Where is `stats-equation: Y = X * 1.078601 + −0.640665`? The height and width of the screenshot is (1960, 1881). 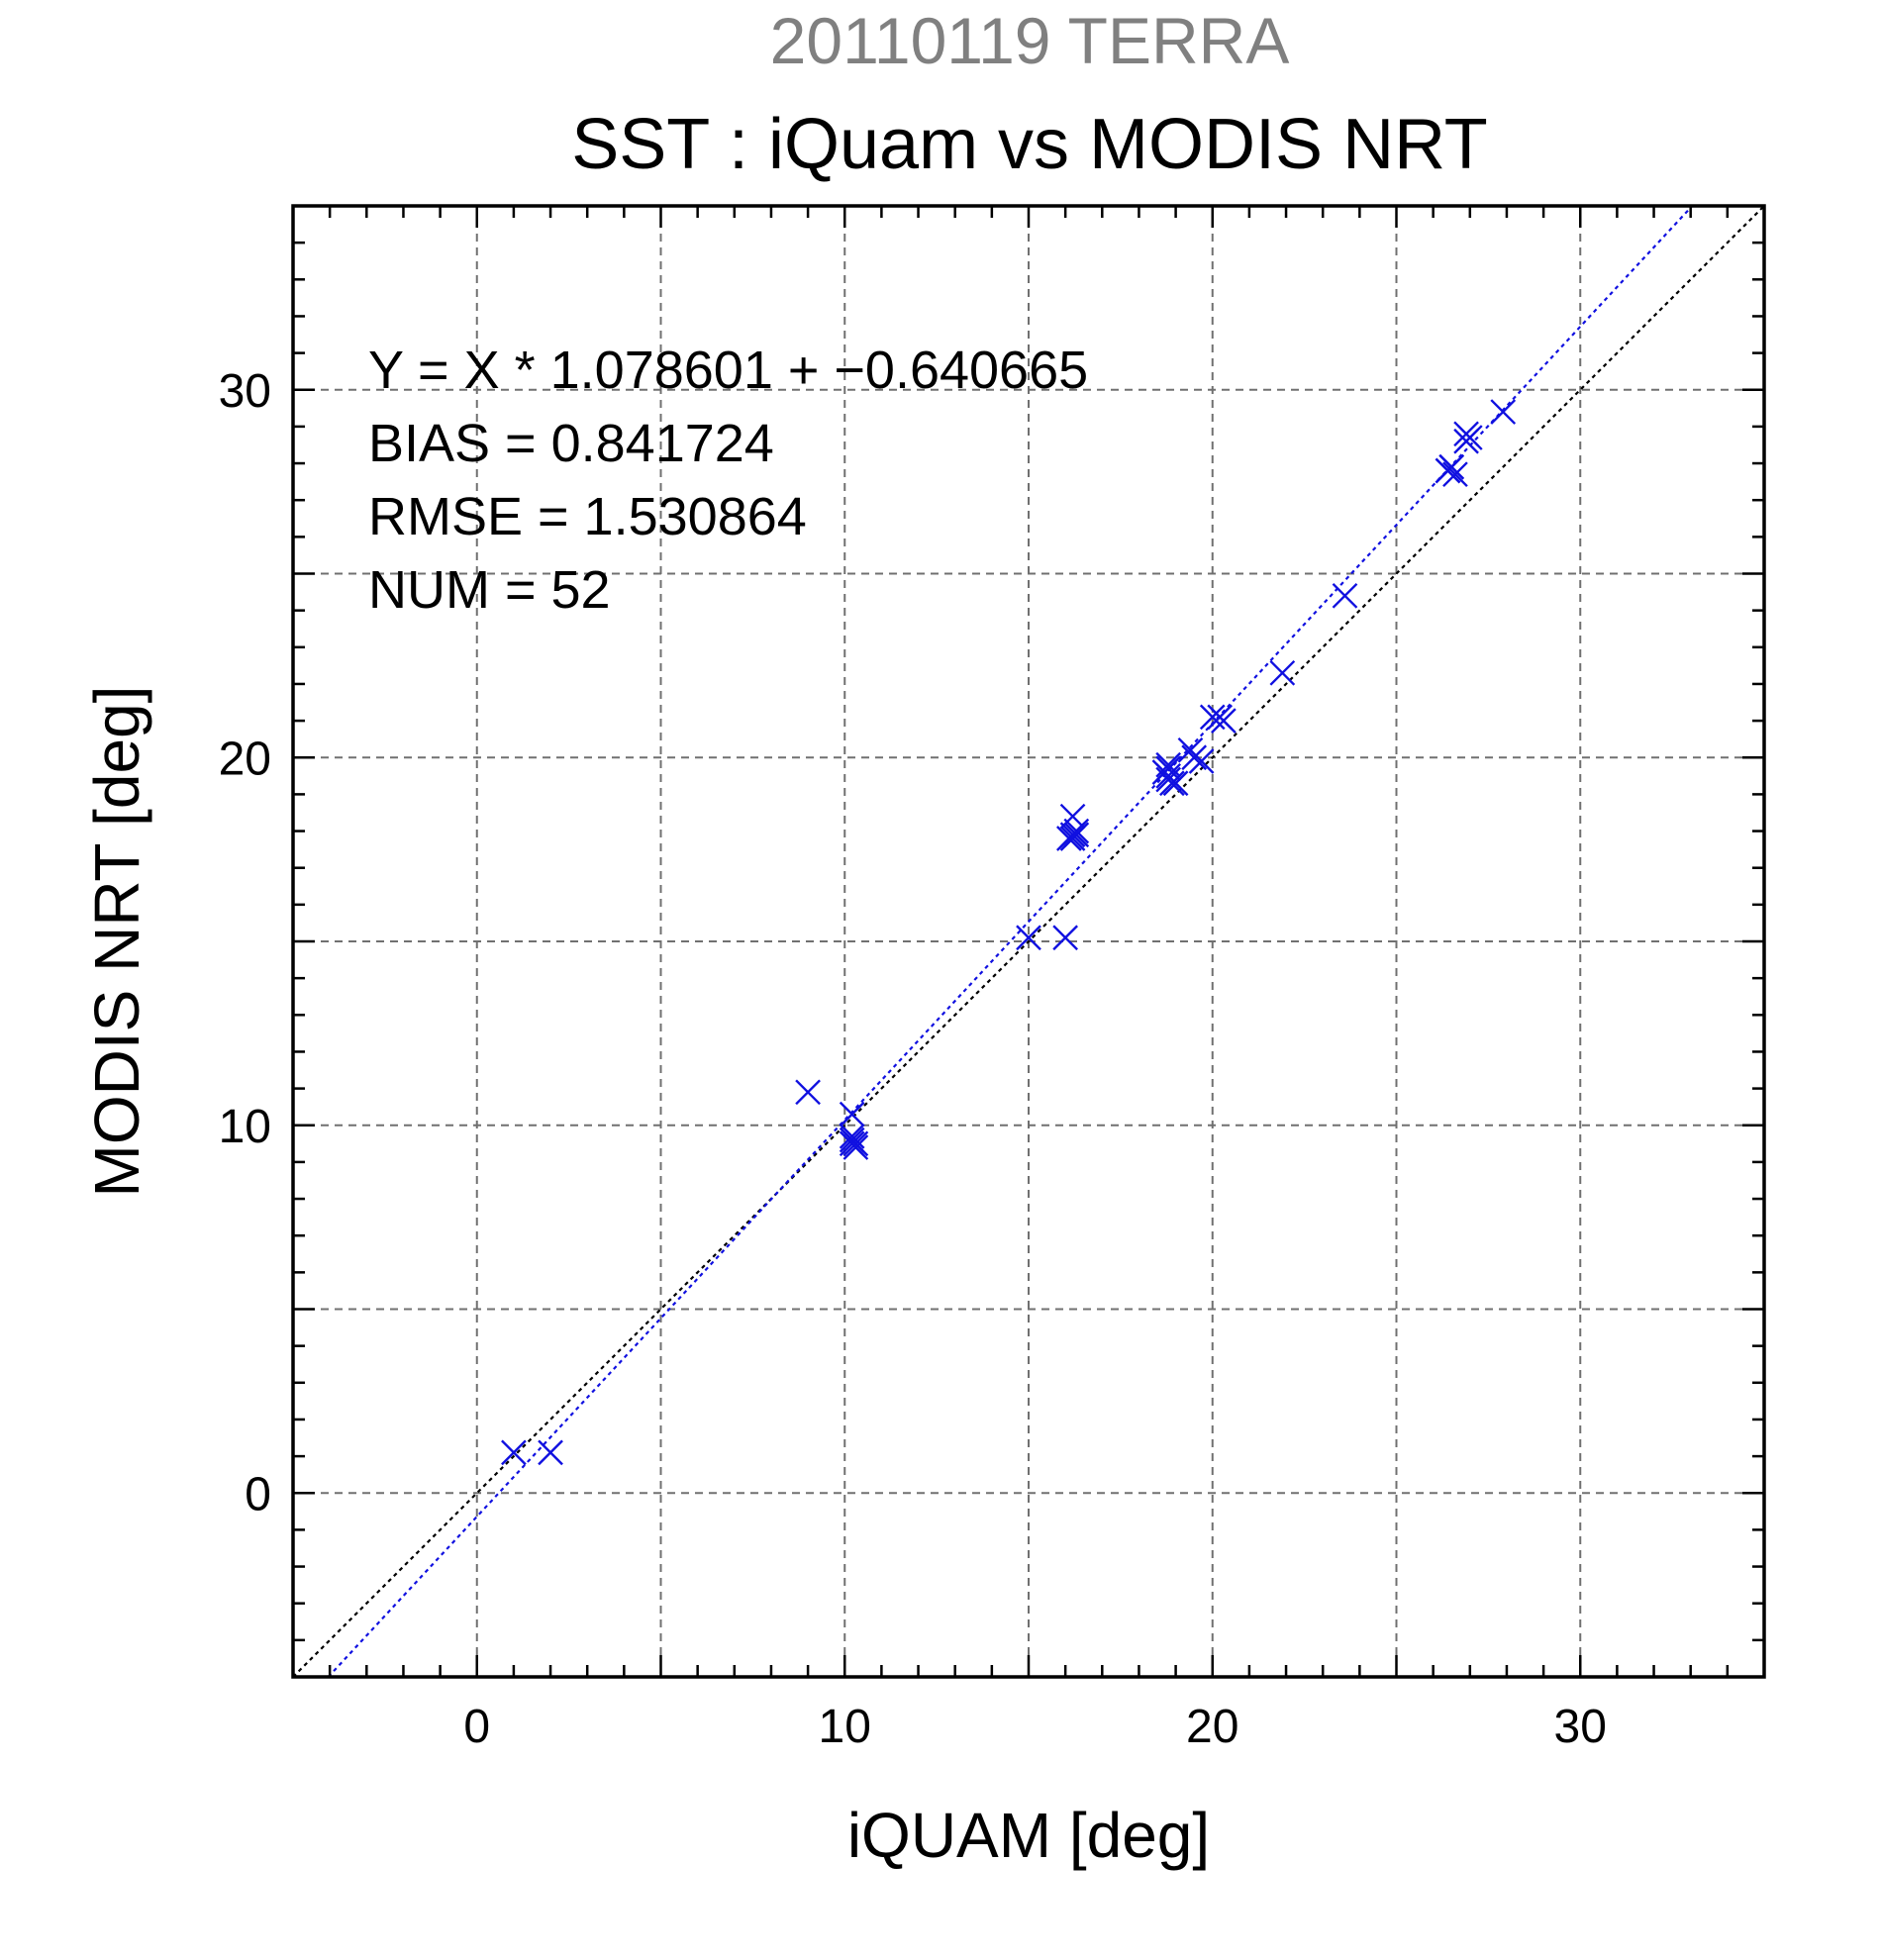 stats-equation: Y = X * 1.078601 + −0.640665 is located at coordinates (728, 370).